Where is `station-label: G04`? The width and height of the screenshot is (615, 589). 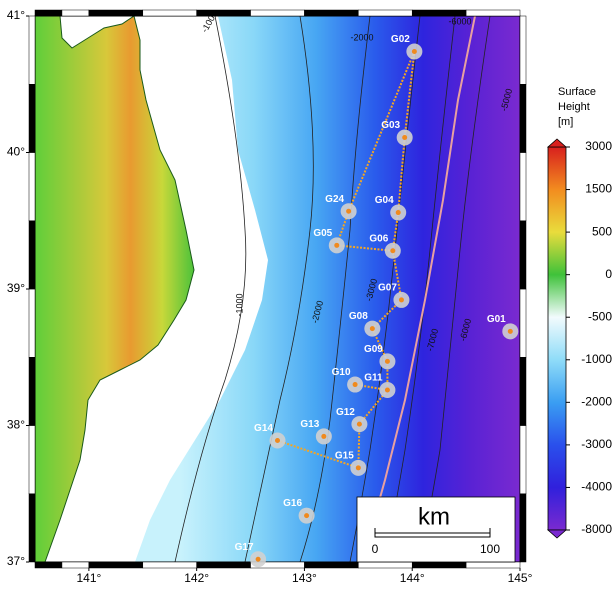 station-label: G04 is located at coordinates (384, 200).